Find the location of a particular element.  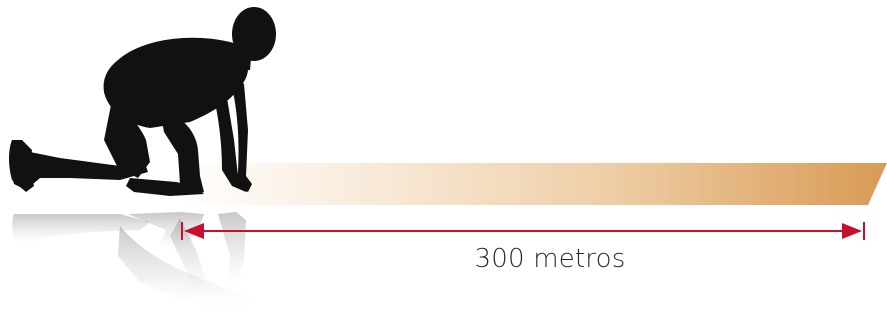

runner-reflection-icon is located at coordinates (132, 262).